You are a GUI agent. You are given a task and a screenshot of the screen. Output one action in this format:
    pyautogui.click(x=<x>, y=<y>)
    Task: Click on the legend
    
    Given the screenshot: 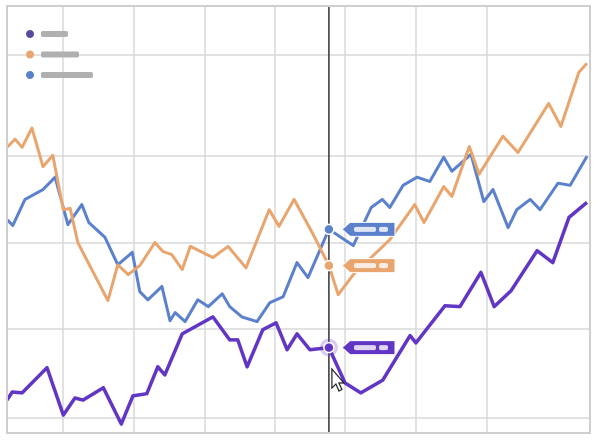 What is the action you would take?
    pyautogui.click(x=59, y=54)
    